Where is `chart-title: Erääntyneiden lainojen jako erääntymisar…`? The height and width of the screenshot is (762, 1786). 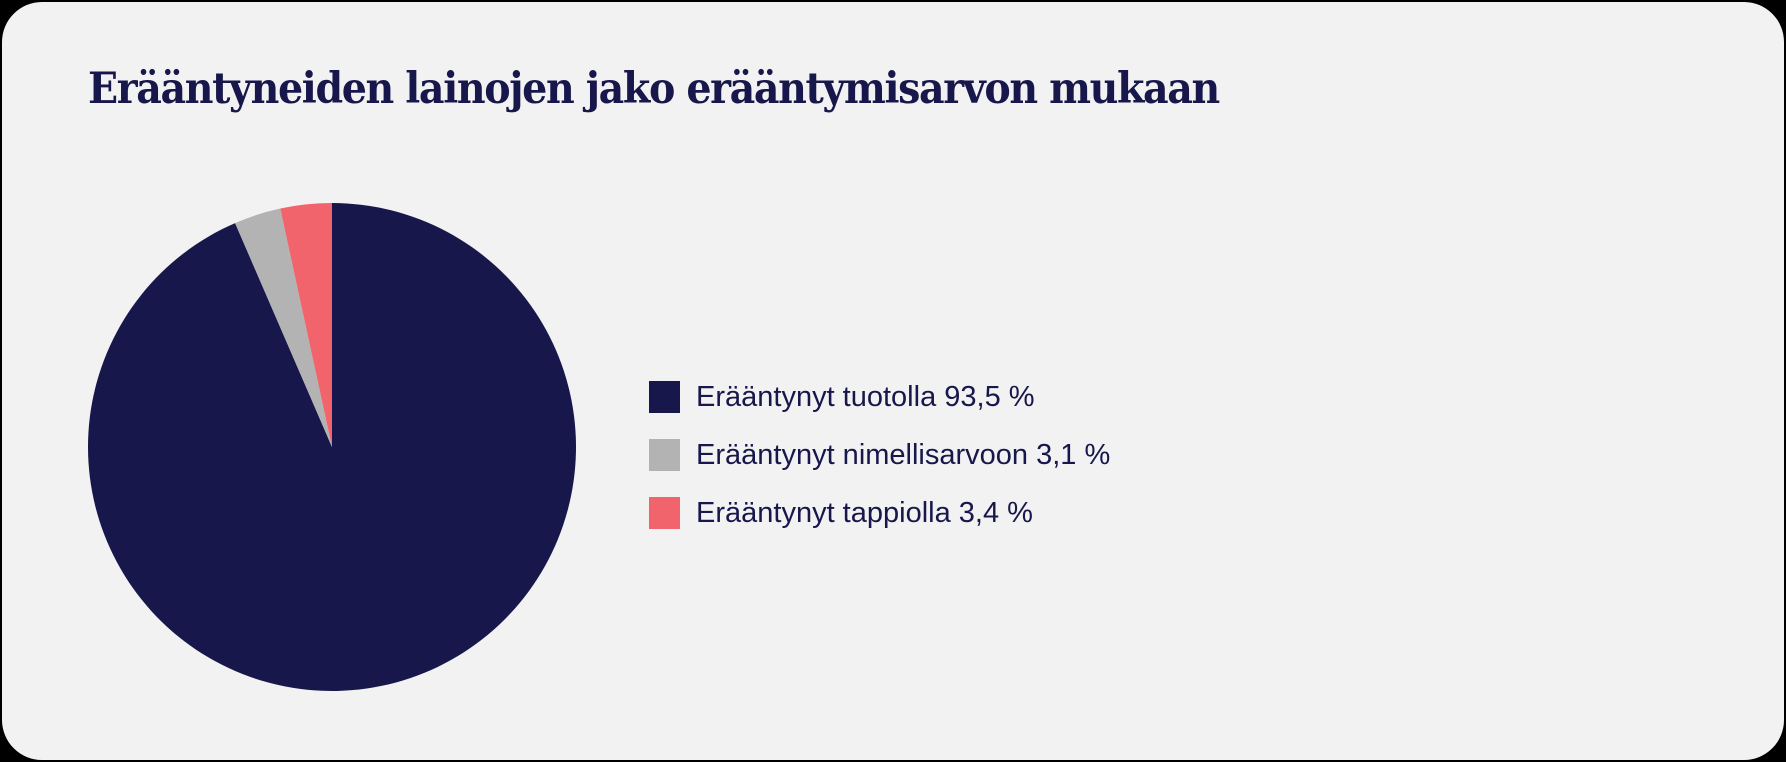 chart-title: Erääntyneiden lainojen jako erääntymisar… is located at coordinates (654, 89).